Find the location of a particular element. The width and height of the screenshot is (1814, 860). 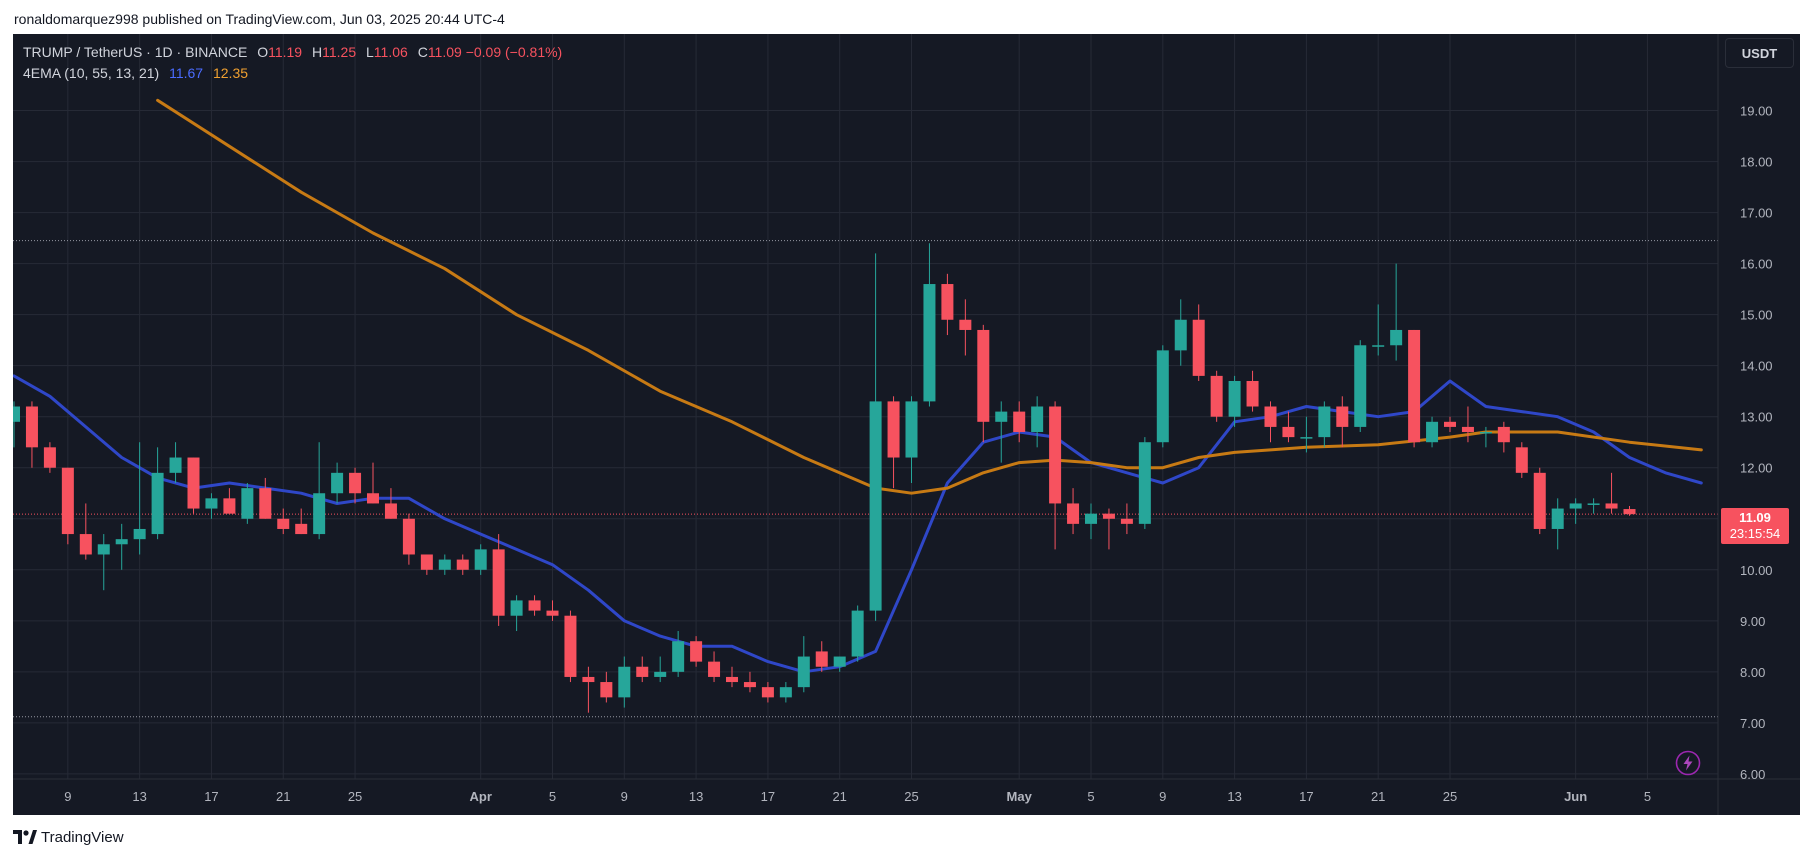

high-label: H is located at coordinates (317, 52).